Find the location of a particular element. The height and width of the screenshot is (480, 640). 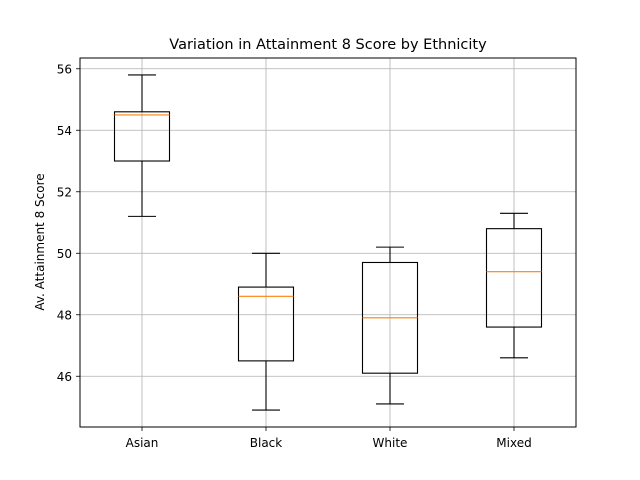

x-tick-label: Black is located at coordinates (266, 443).